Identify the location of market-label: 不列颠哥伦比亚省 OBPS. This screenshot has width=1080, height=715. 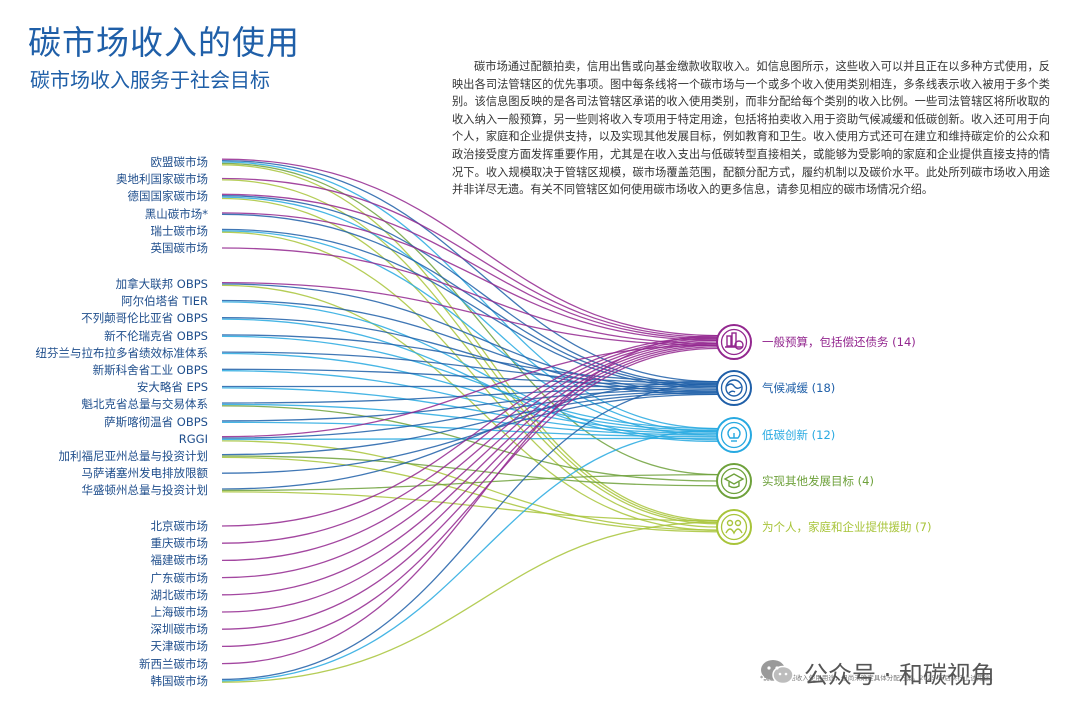
(144, 318).